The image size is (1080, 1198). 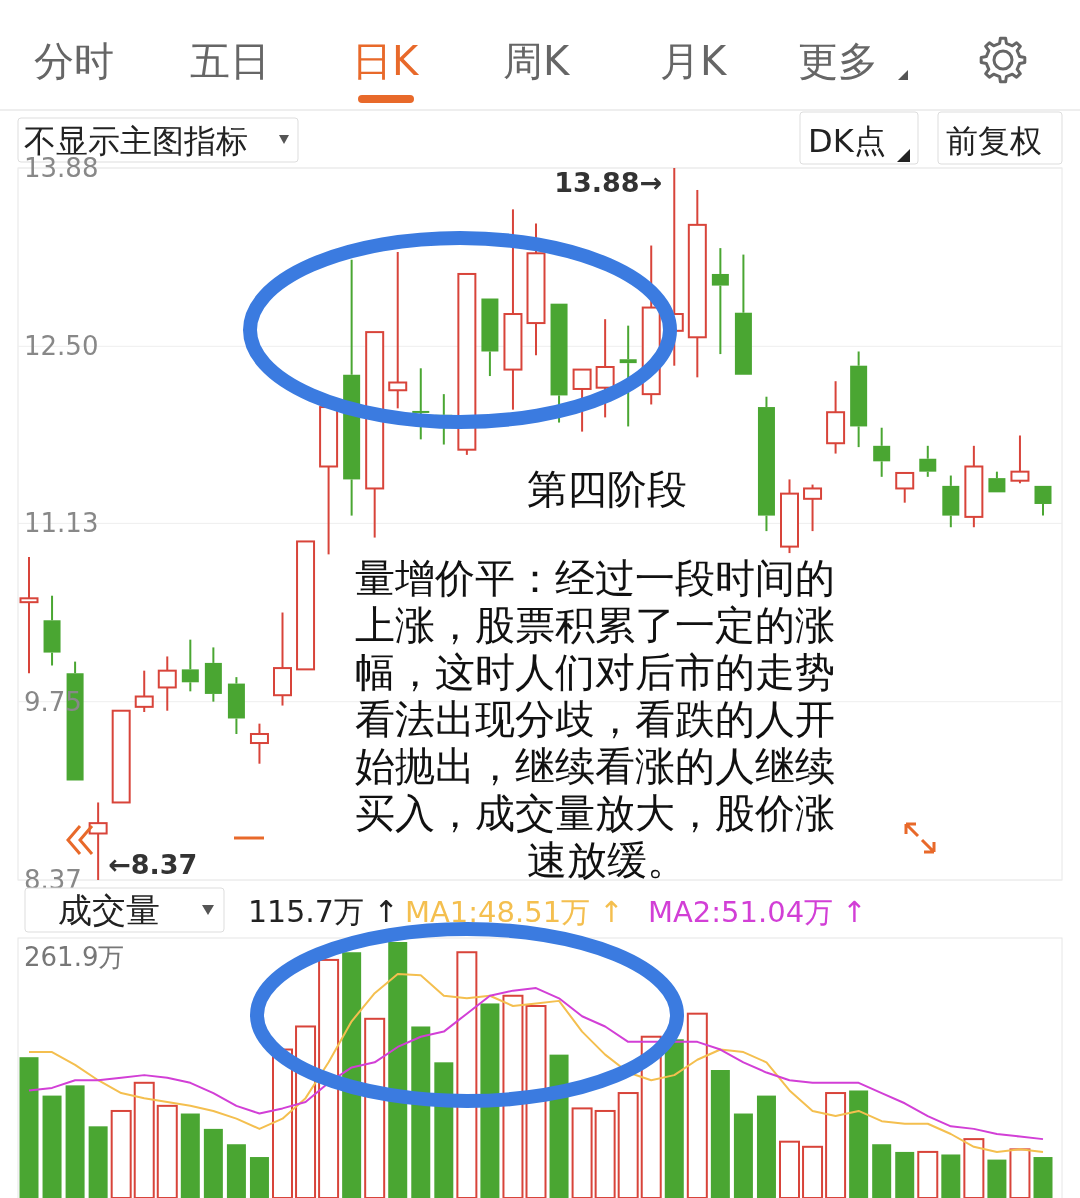 I want to click on text: 周K, so click(x=537, y=61).